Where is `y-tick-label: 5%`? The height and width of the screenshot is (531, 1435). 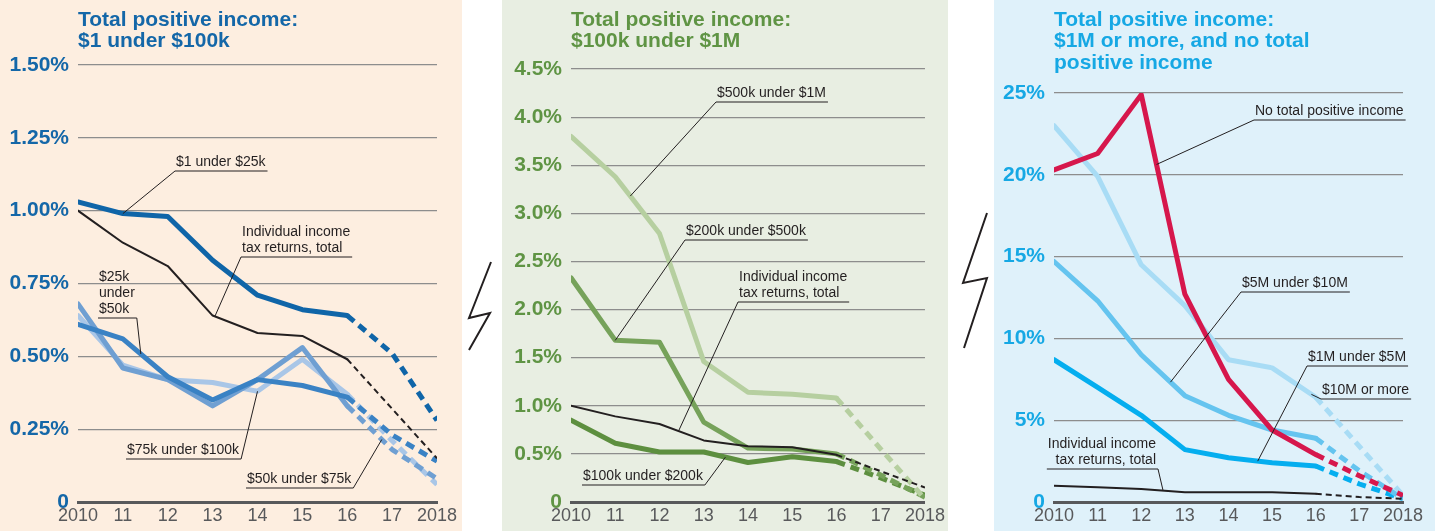
y-tick-label: 5% is located at coordinates (1030, 418).